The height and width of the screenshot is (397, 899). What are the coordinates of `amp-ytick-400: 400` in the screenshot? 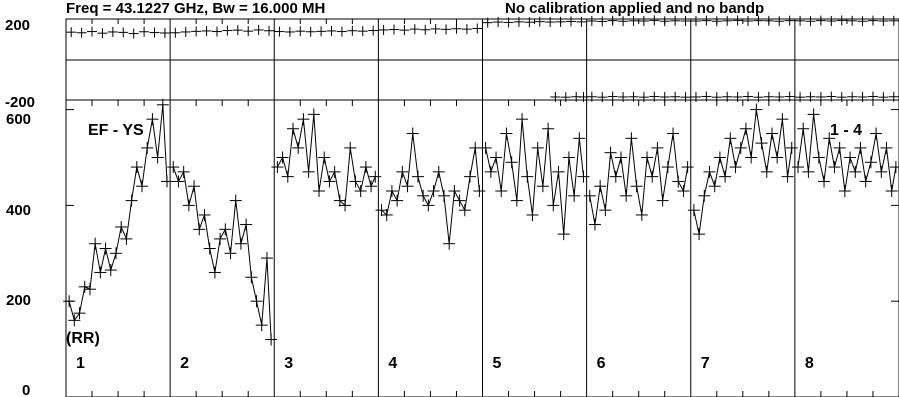 It's located at (18, 210).